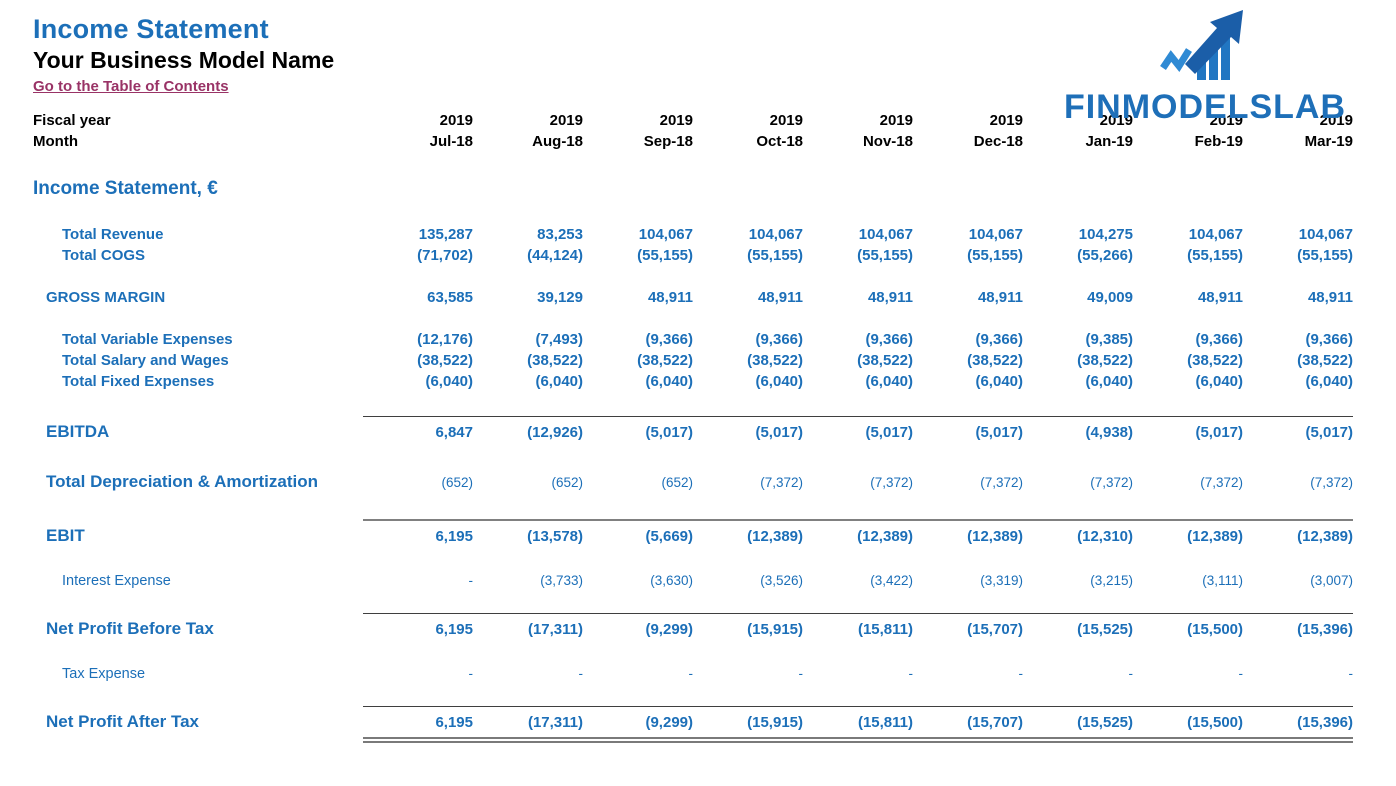  What do you see at coordinates (995, 722) in the screenshot?
I see `value-cell: (15,707)` at bounding box center [995, 722].